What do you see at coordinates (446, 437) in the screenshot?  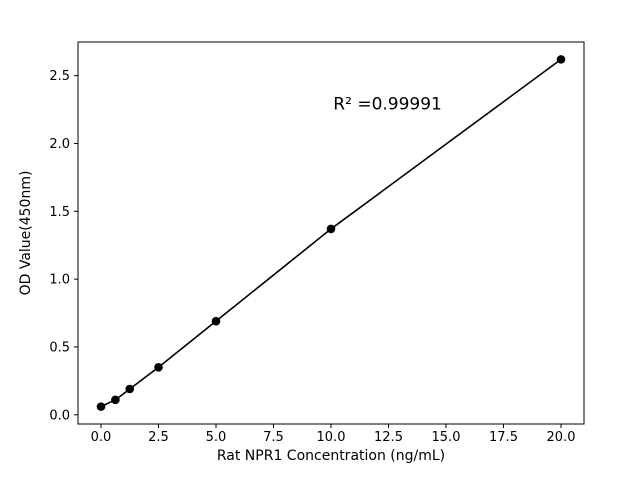 I see `x-tick-label: 15.0` at bounding box center [446, 437].